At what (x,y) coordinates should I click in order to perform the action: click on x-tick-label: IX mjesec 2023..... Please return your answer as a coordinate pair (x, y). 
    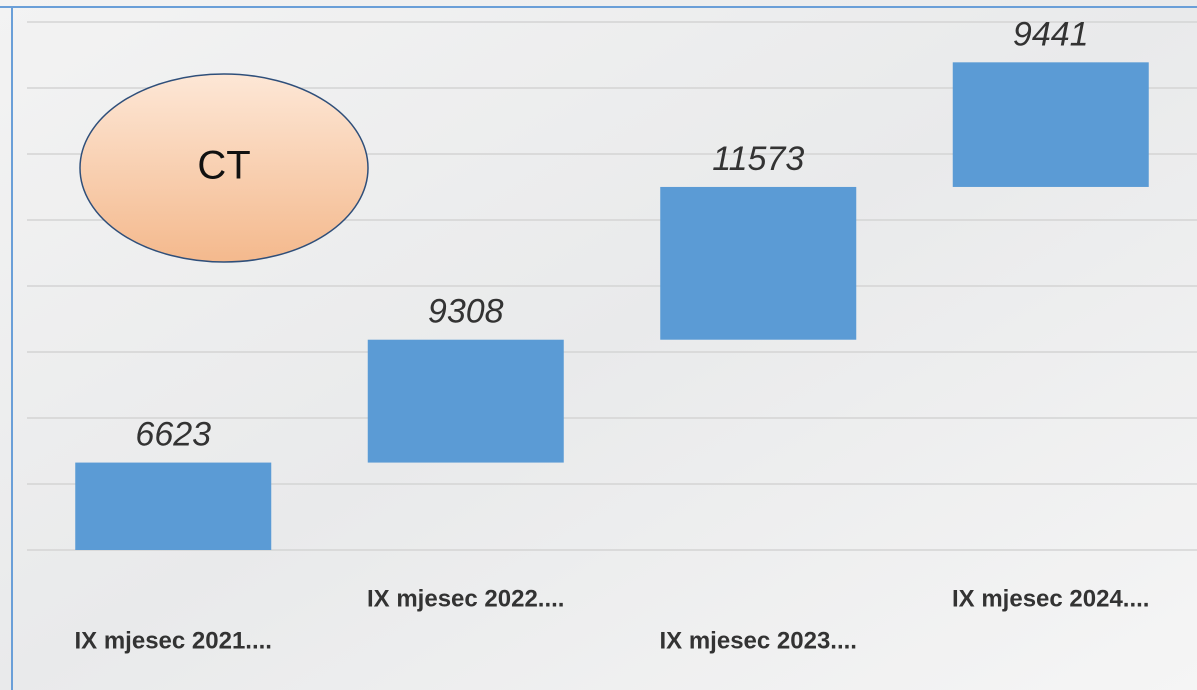
    Looking at the image, I should click on (758, 640).